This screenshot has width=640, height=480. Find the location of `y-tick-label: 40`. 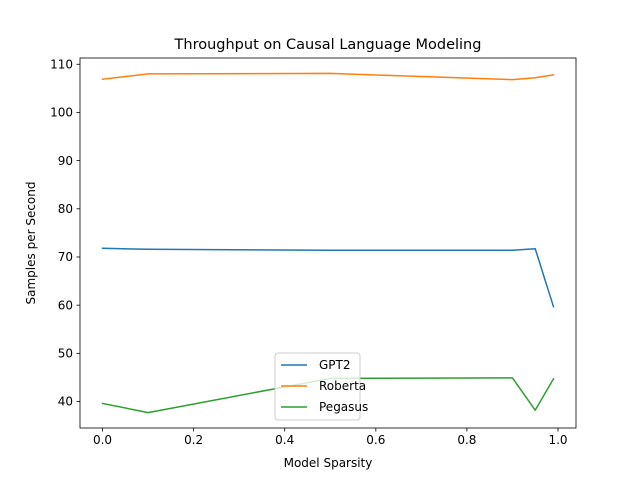

y-tick-label: 40 is located at coordinates (65, 402).